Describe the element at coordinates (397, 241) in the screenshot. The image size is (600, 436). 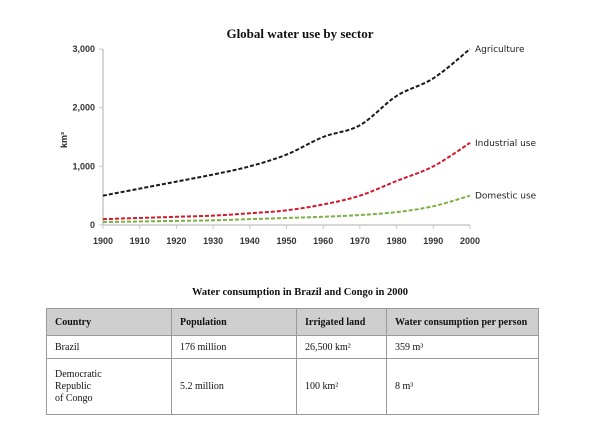
I see `x-tick-label: 1980` at that location.